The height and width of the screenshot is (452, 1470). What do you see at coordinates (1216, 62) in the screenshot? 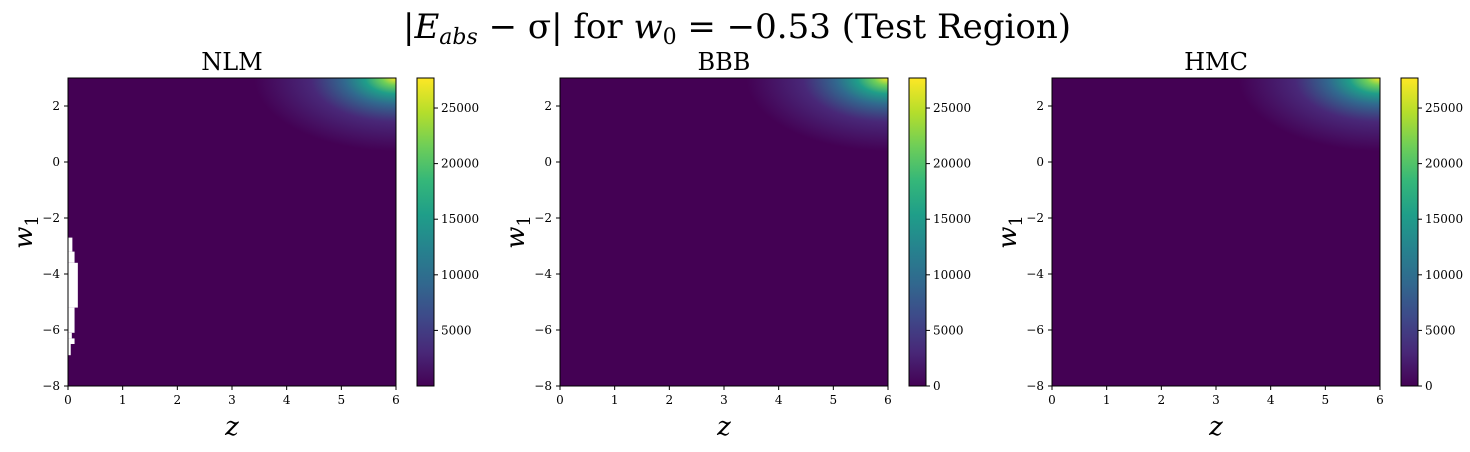
I see `panel-title: HMC` at bounding box center [1216, 62].